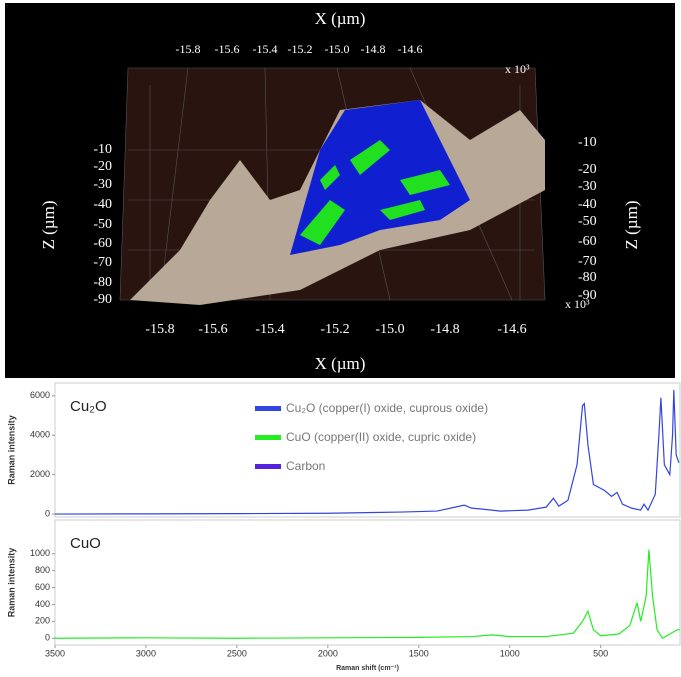  I want to click on x-tick-label: 500, so click(600, 653).